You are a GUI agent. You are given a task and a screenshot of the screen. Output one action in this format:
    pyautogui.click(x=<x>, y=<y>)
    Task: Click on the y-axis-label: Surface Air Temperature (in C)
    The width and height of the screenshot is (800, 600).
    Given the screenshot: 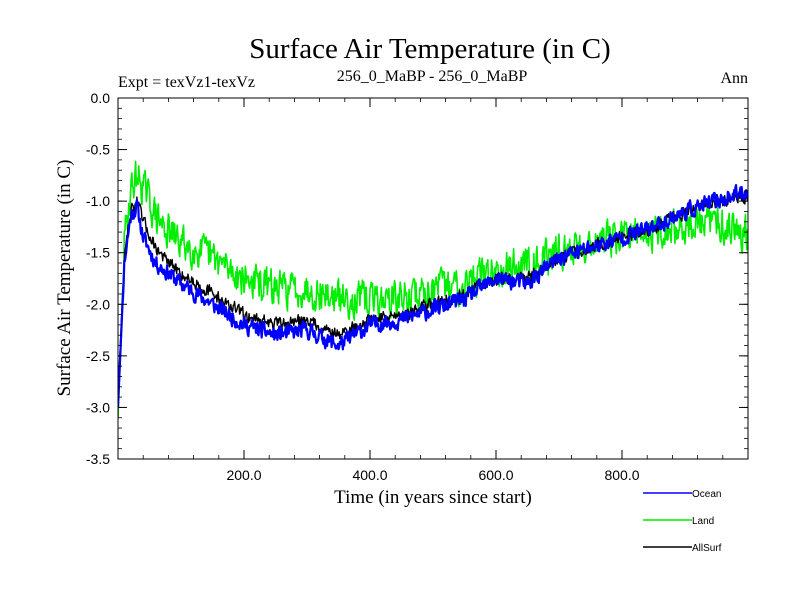 What is the action you would take?
    pyautogui.click(x=64, y=278)
    